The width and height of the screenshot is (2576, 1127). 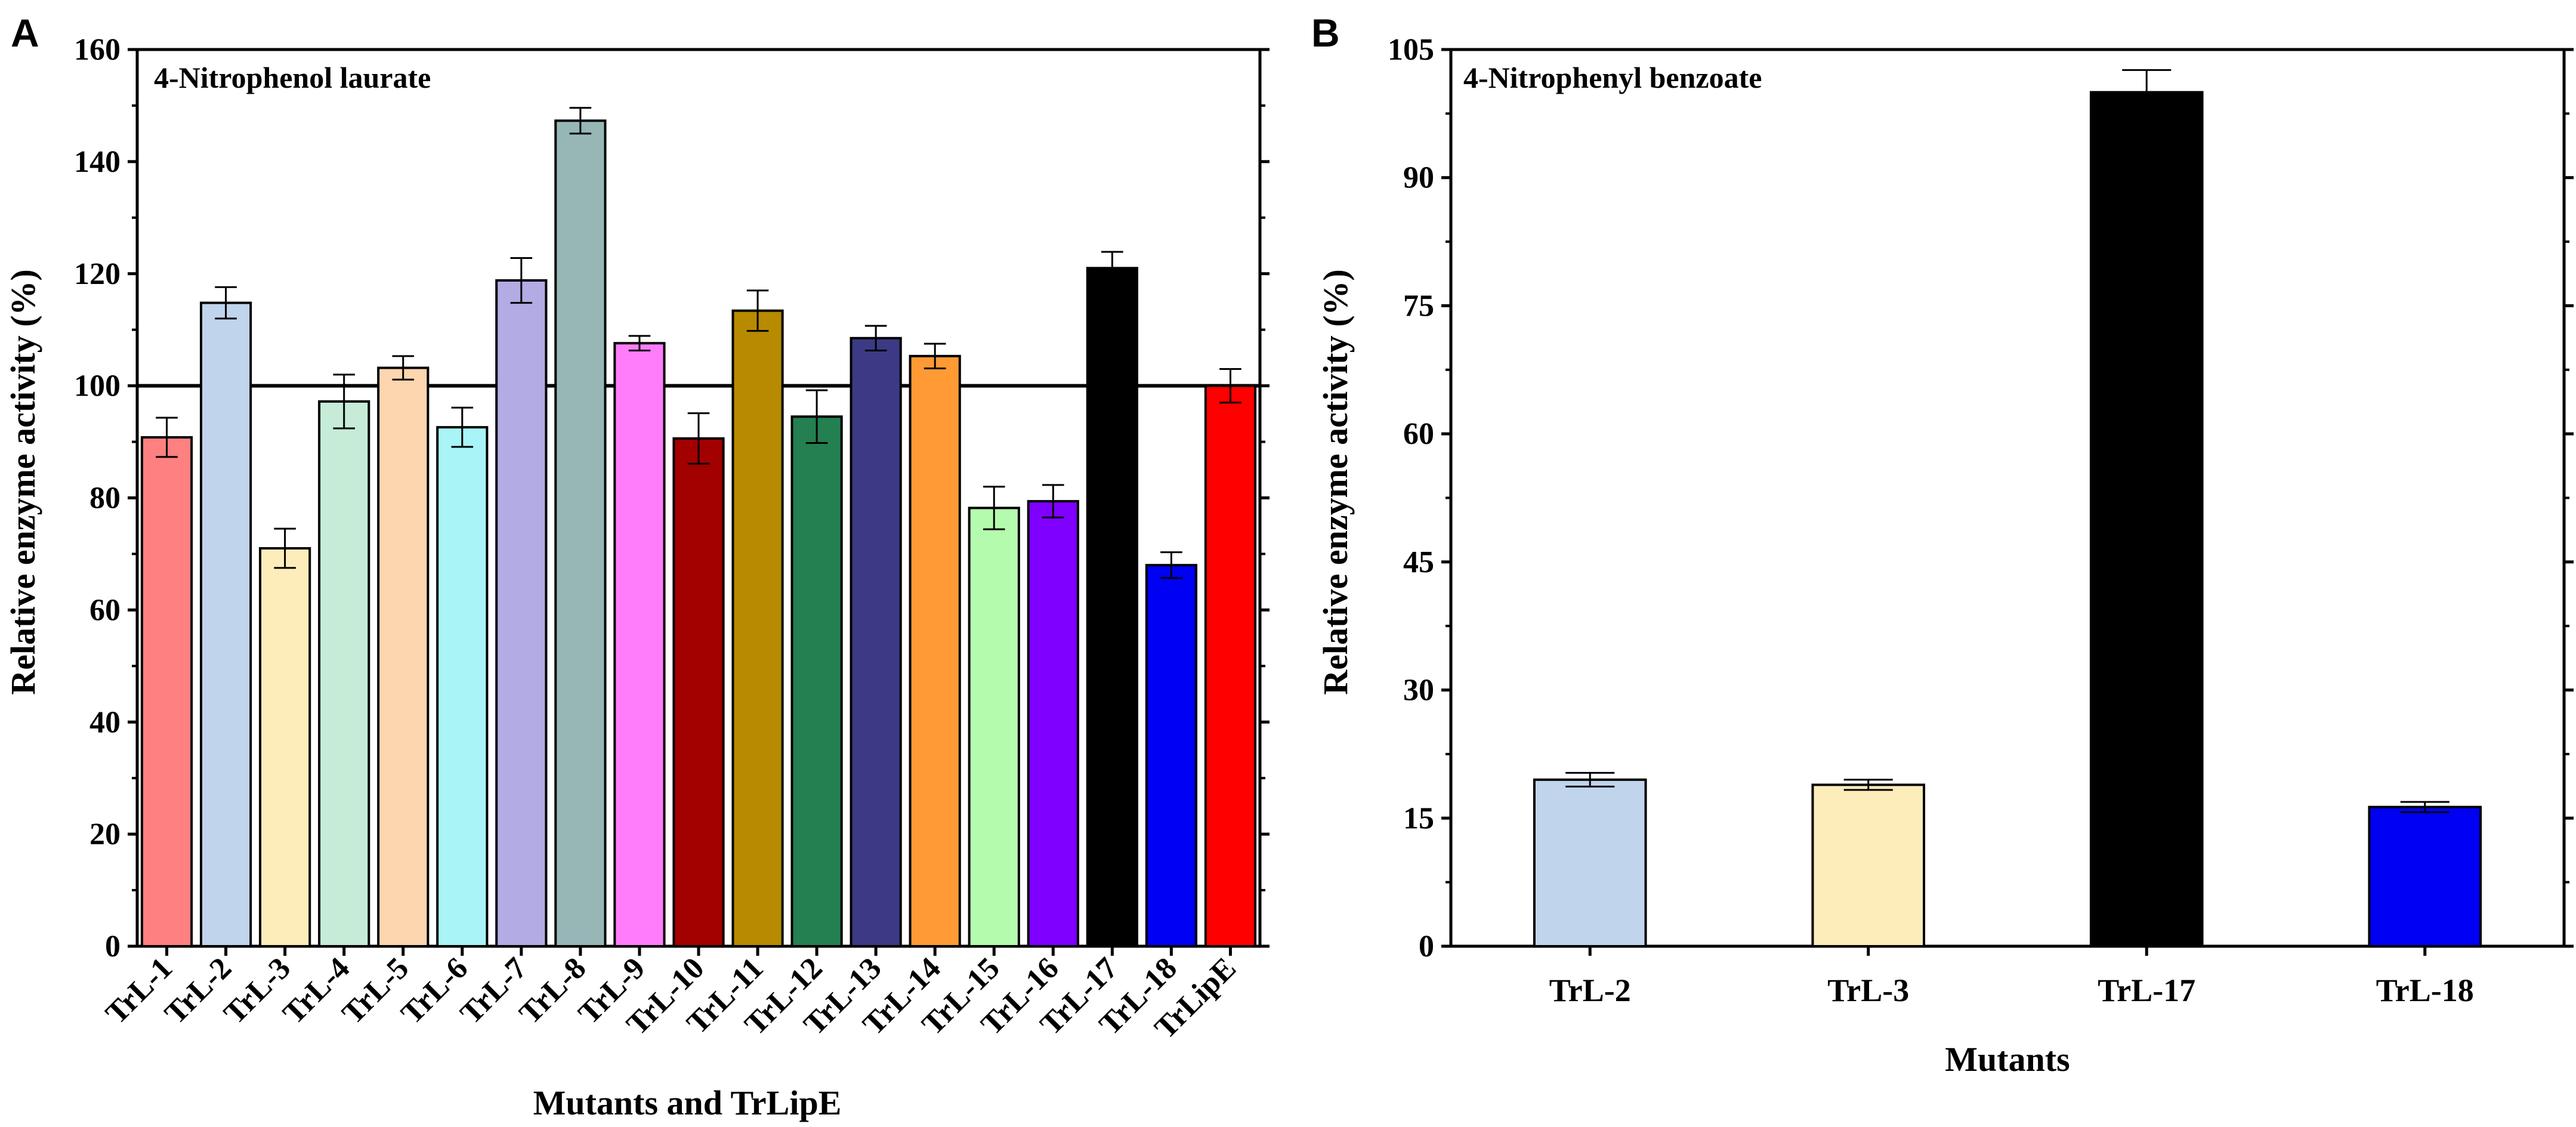 What do you see at coordinates (1418, 306) in the screenshot?
I see `panel-b-y-tick-label: 75` at bounding box center [1418, 306].